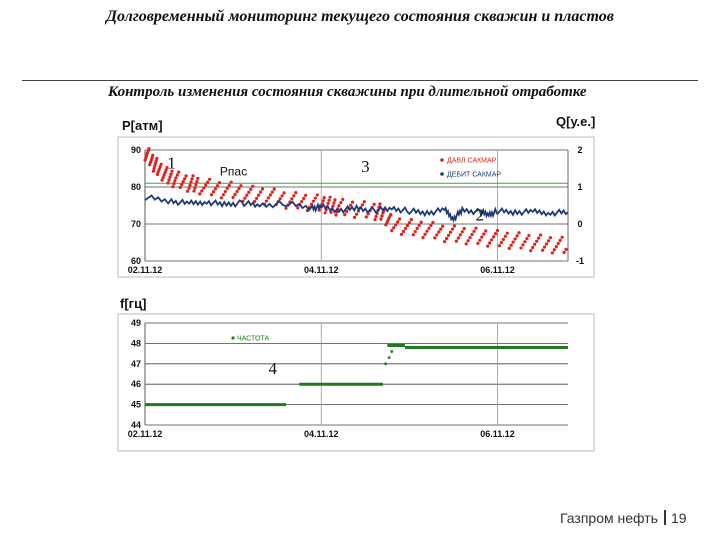  I want to click on chart1-y2tick-label: 0, so click(579, 224).